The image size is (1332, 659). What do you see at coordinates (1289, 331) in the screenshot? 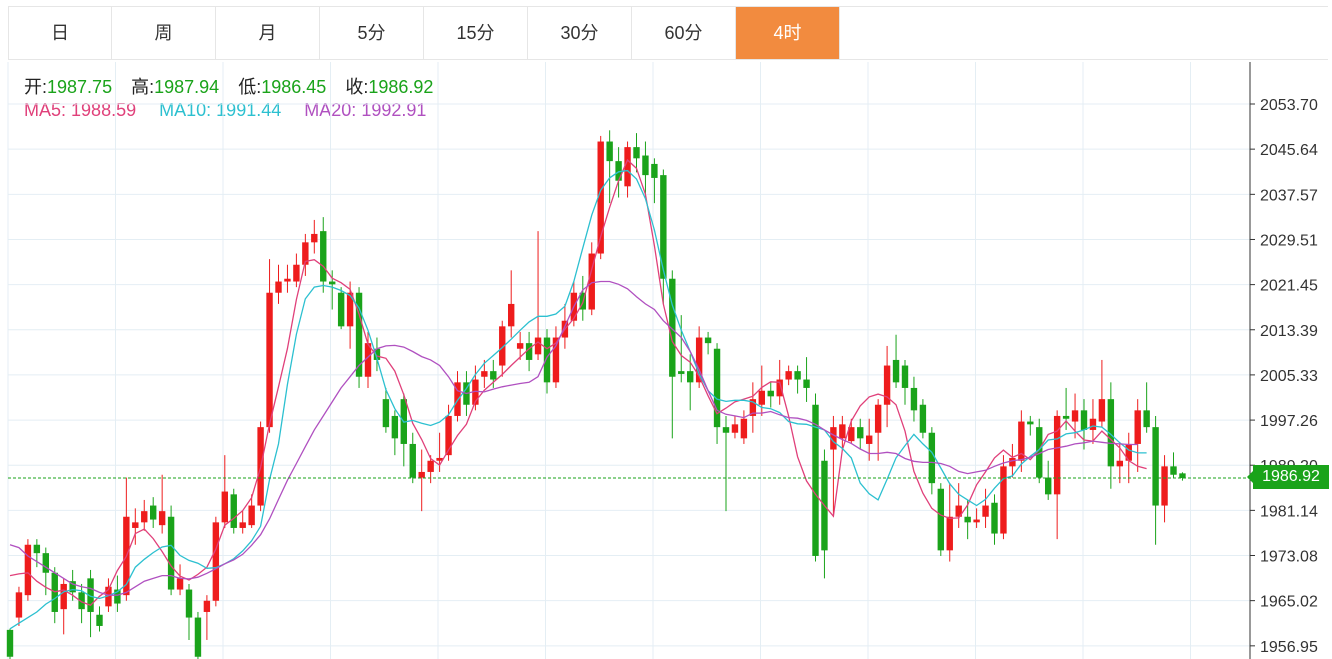
I see `y-tick-label: 2013.39` at bounding box center [1289, 331].